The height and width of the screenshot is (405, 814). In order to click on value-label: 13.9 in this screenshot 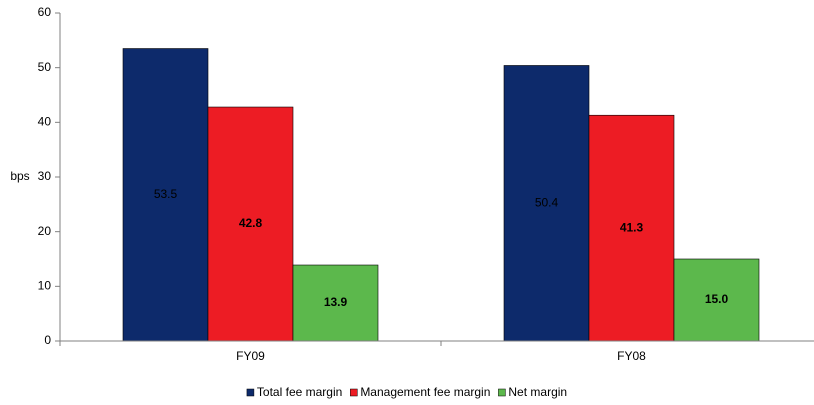, I will do `click(336, 302)`.